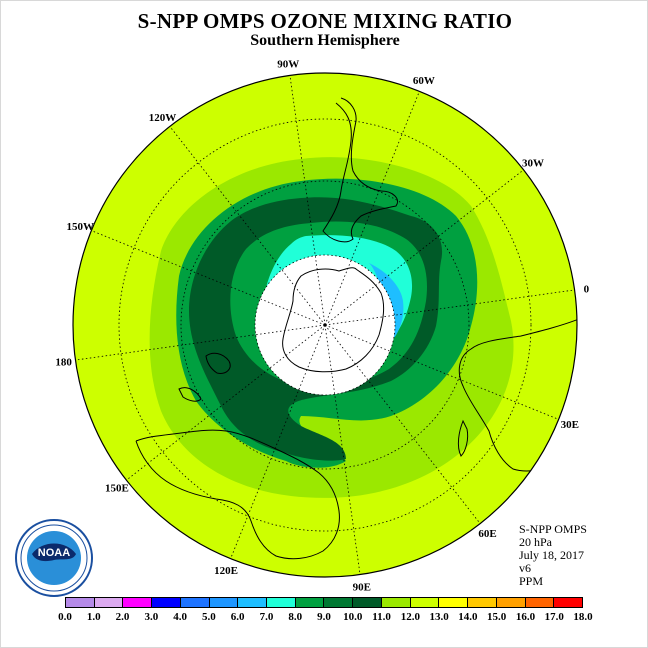 This screenshot has height=648, width=648. Describe the element at coordinates (439, 617) in the screenshot. I see `colorbar-tick-label: 13.0` at that location.